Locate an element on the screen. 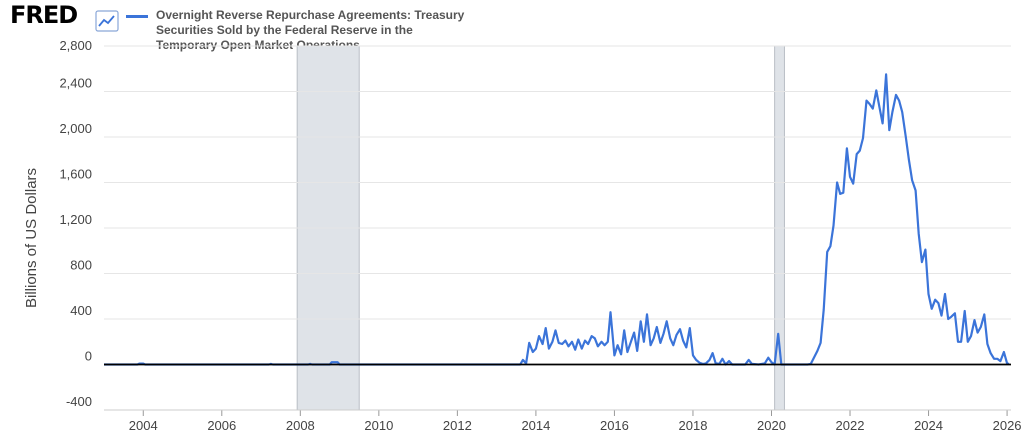 The width and height of the screenshot is (1024, 446). x-tick-label: 2026 is located at coordinates (1007, 425).